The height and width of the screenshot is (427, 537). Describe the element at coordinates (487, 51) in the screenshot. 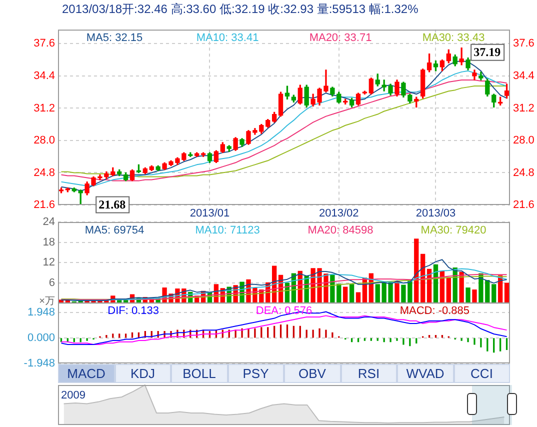

I see `annotation: 37.19` at that location.